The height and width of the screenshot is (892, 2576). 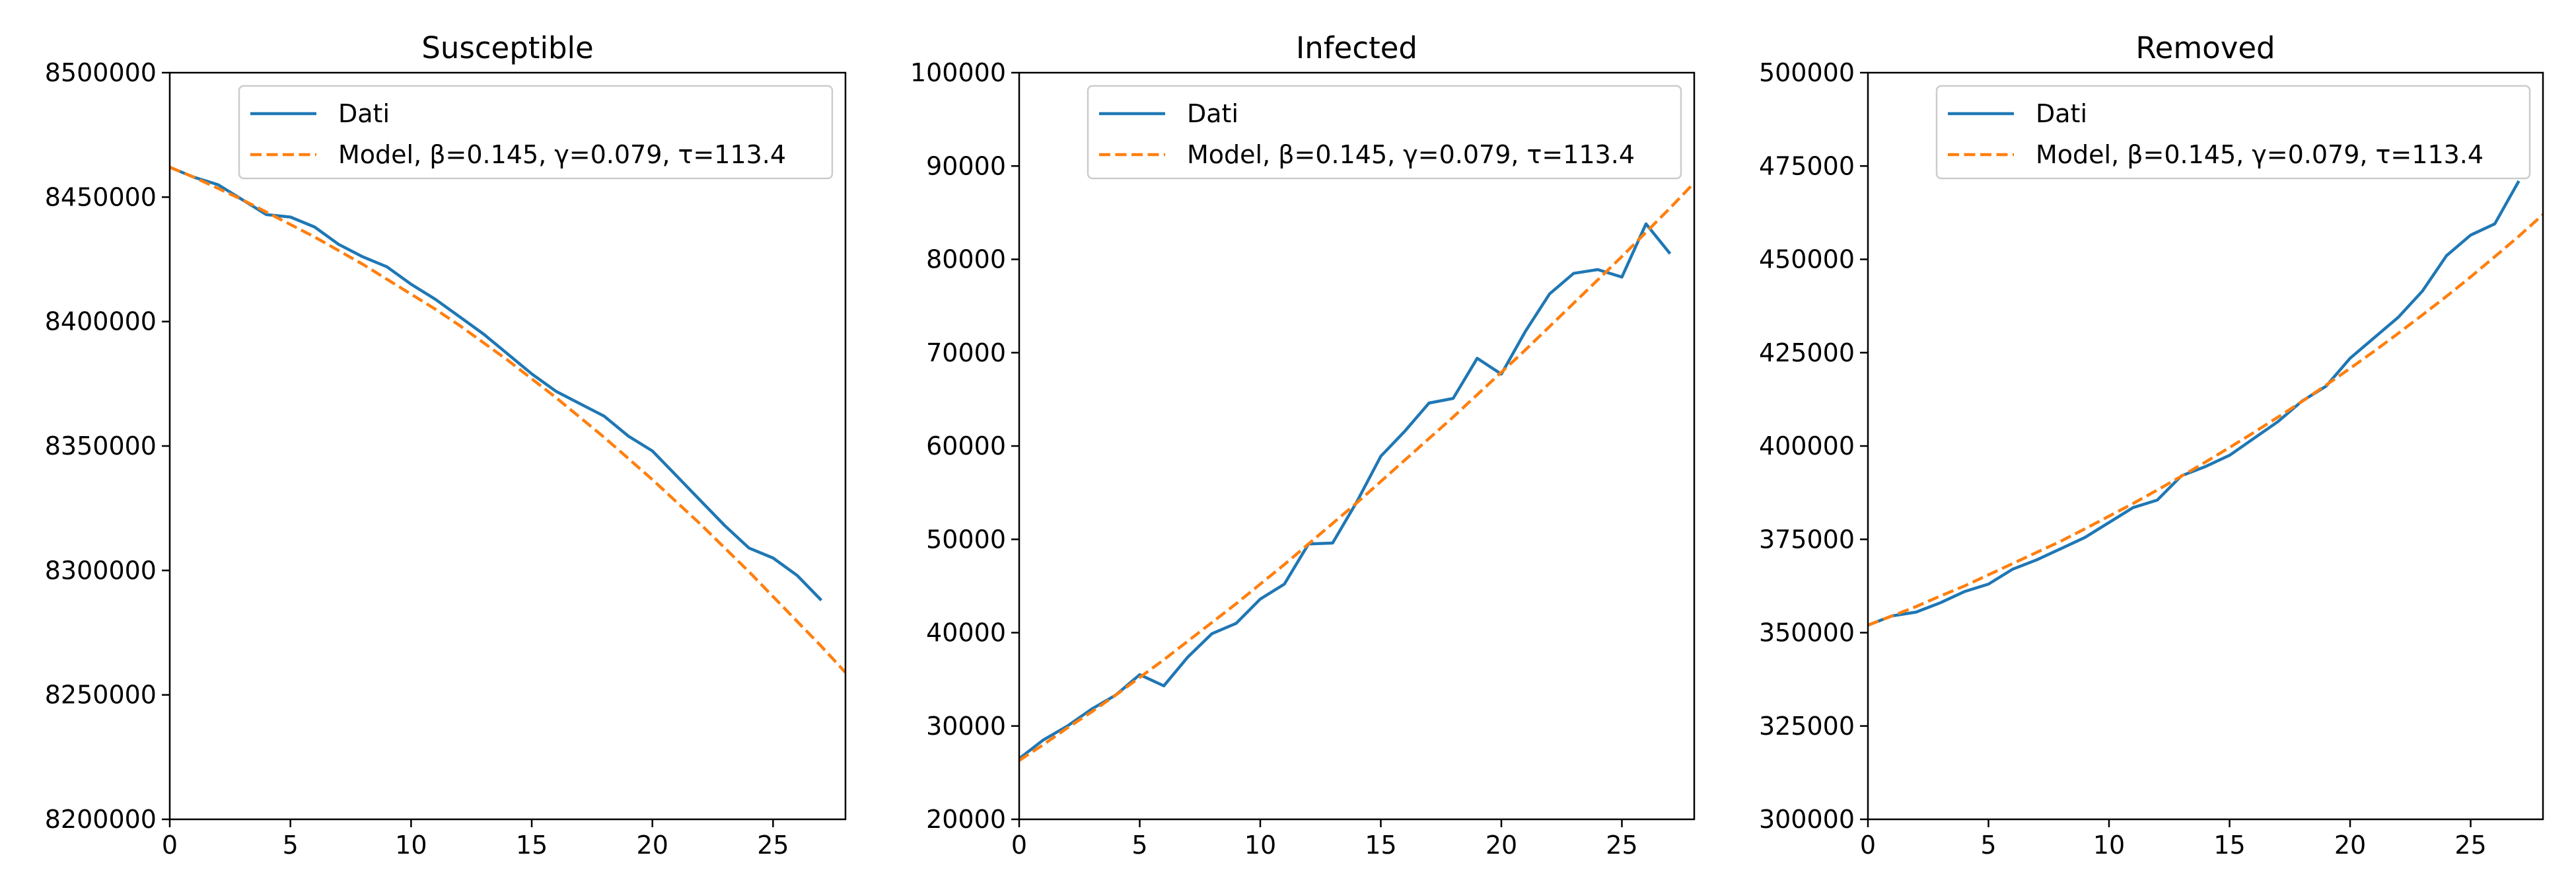 I want to click on y-tick-label: 8400000, so click(x=101, y=321).